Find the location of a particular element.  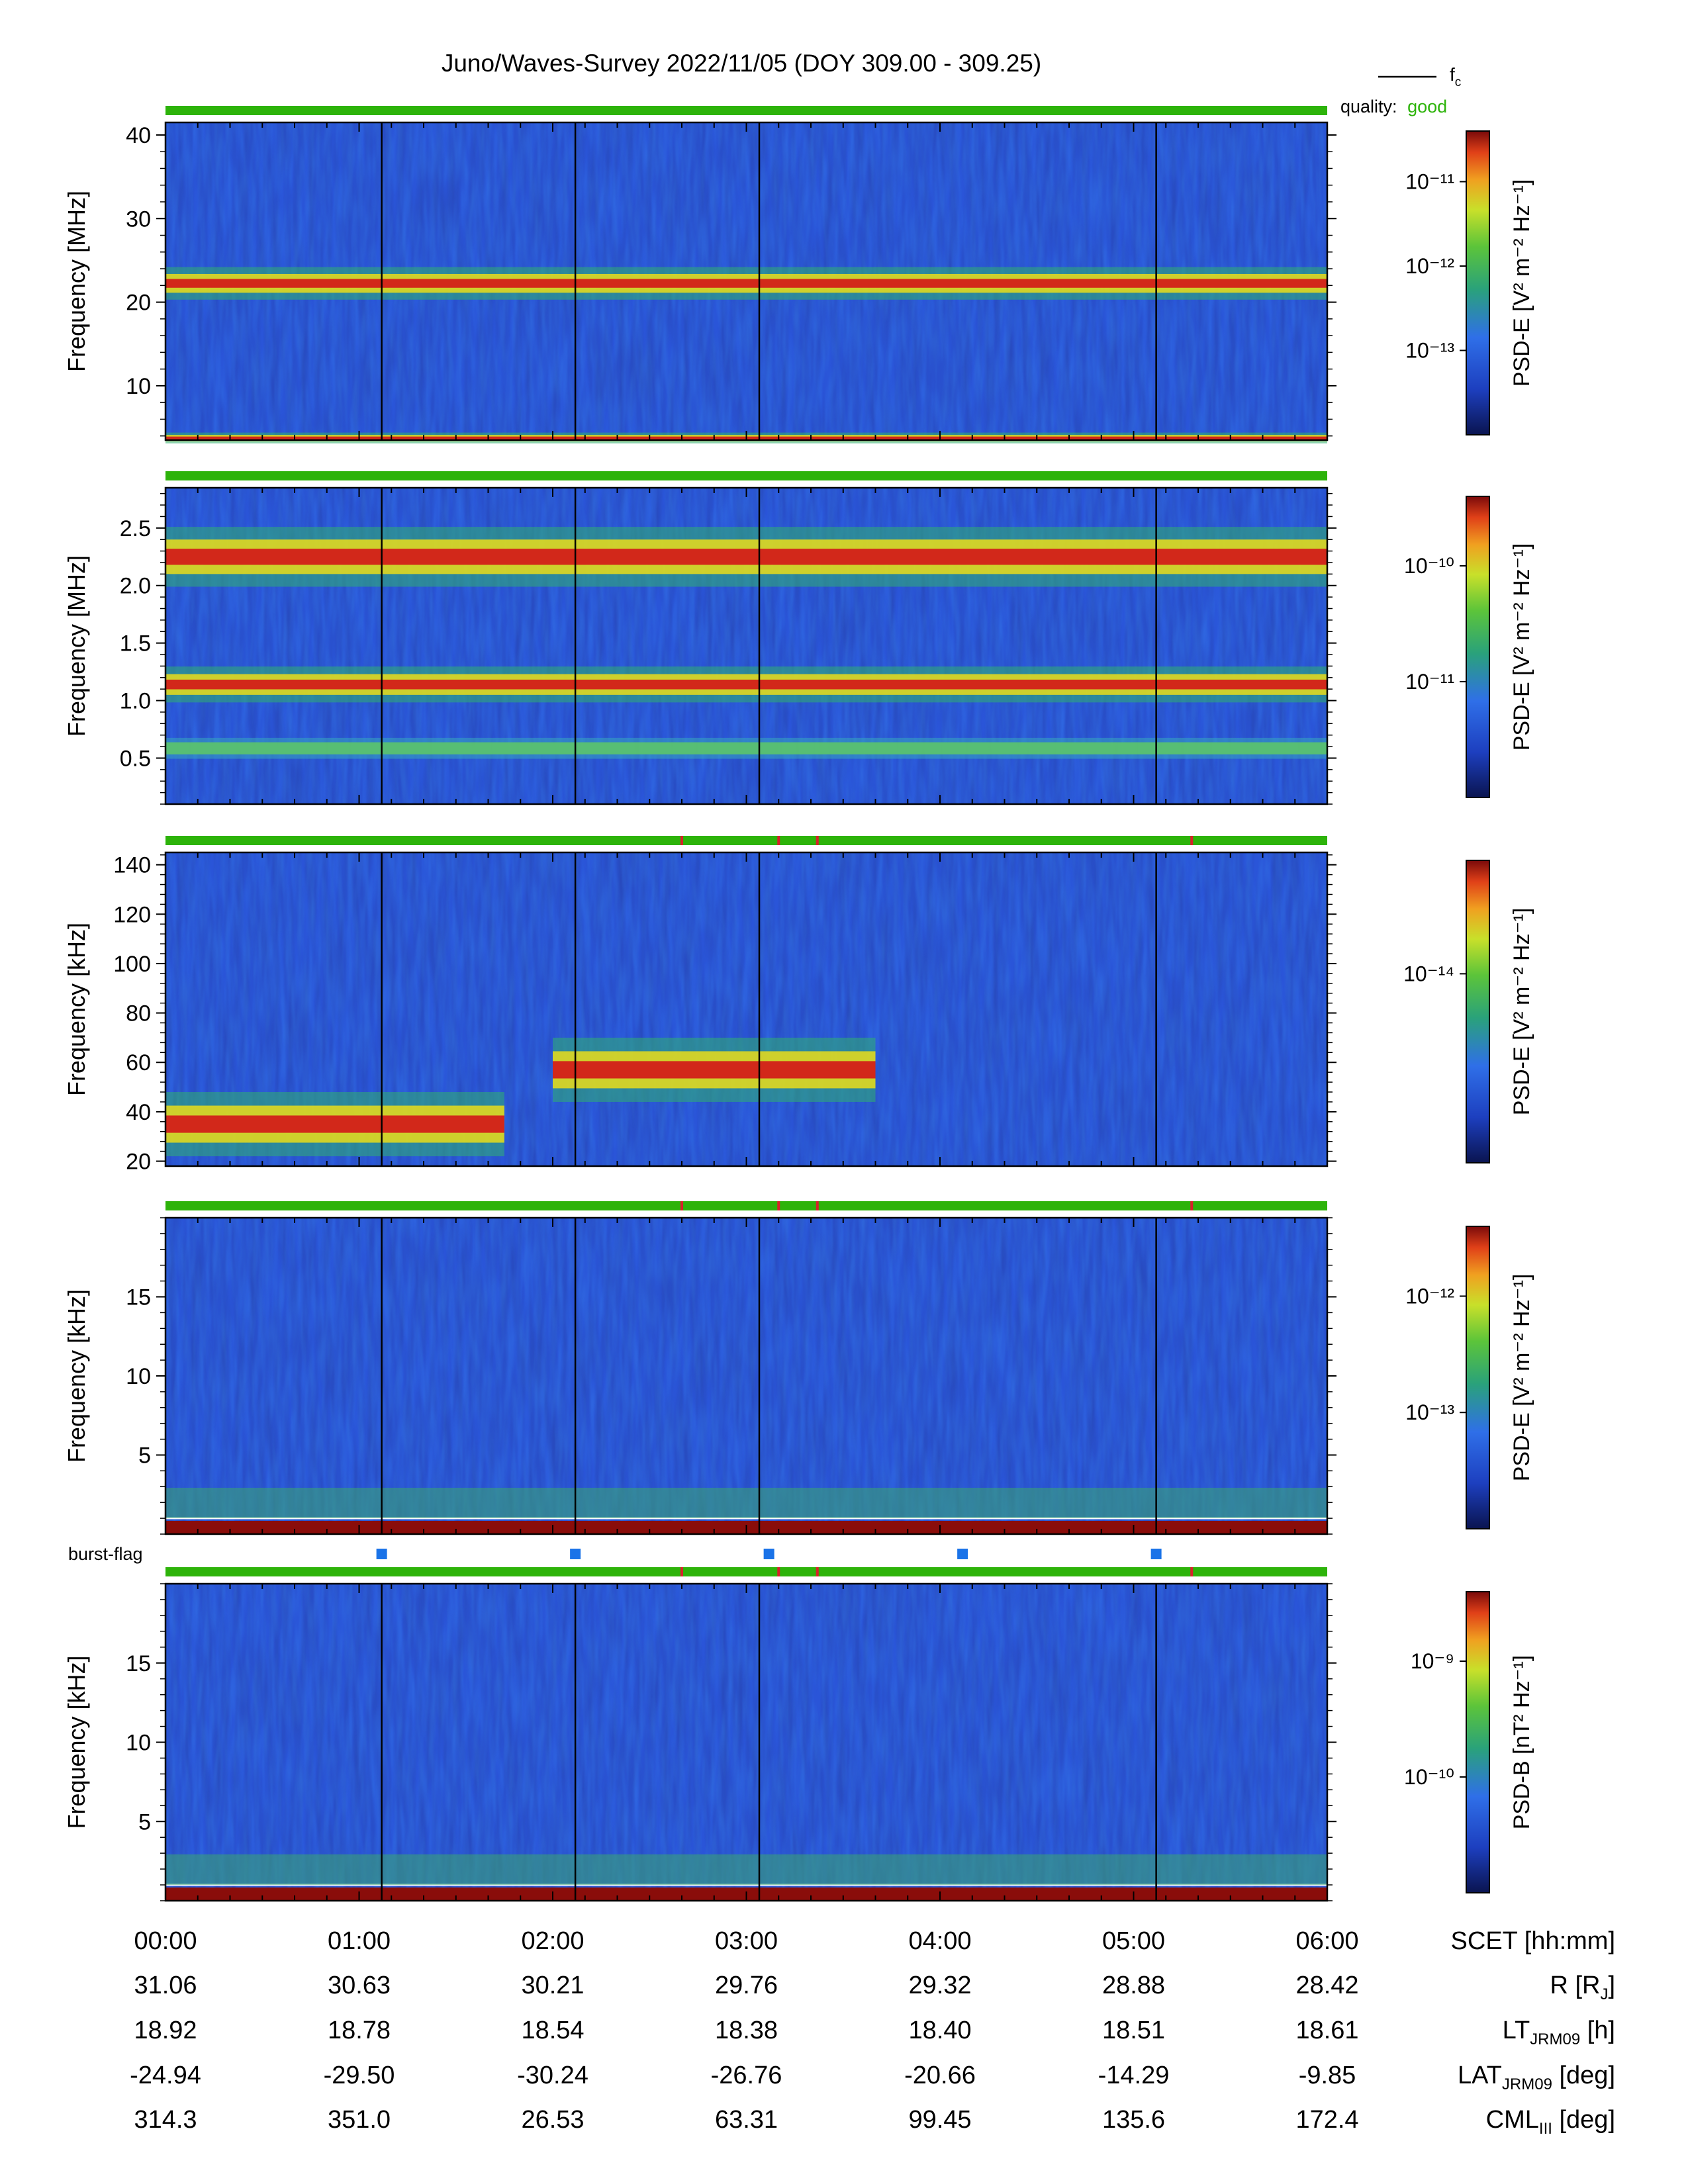

y-tick-label: 60 is located at coordinates (138, 1062).